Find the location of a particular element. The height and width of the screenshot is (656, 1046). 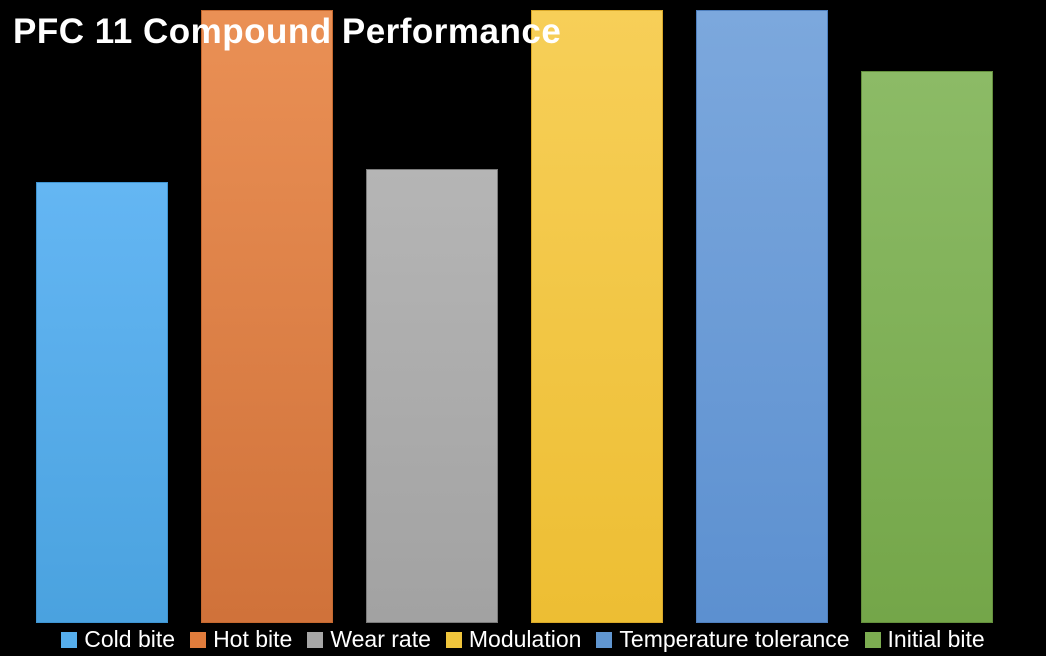

legend-item-modulation: Modulation is located at coordinates (513, 639).